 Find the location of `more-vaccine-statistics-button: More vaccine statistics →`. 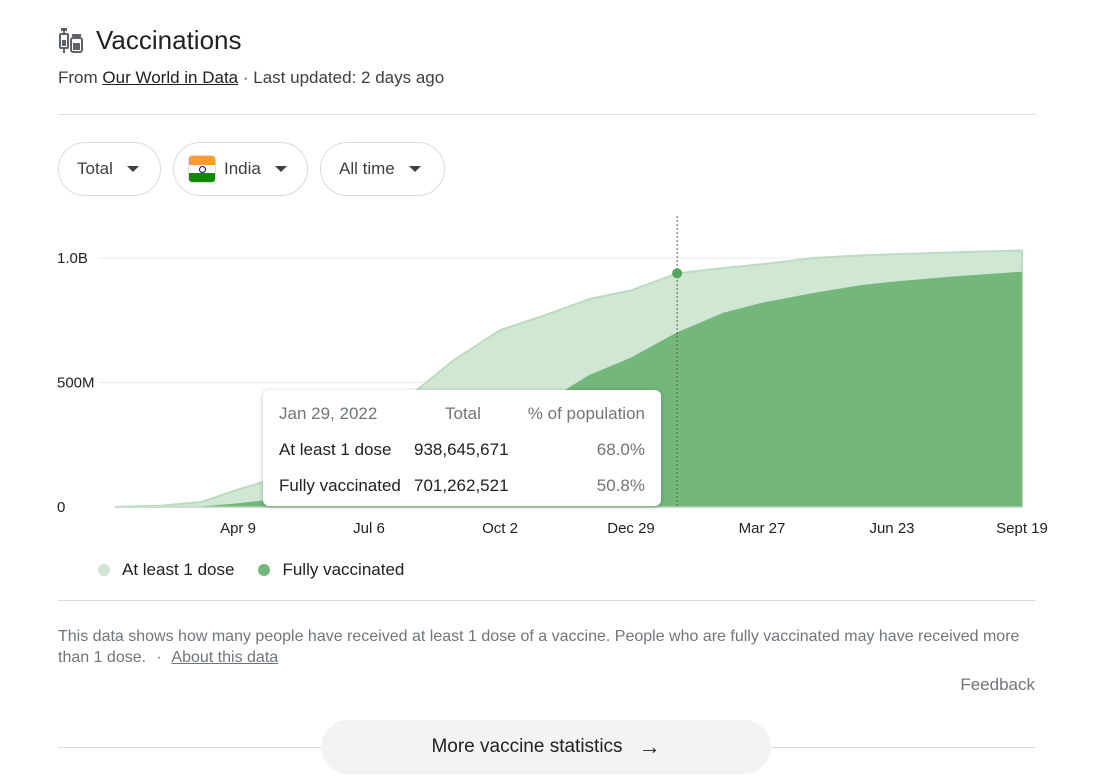

more-vaccine-statistics-button: More vaccine statistics → is located at coordinates (546, 747).